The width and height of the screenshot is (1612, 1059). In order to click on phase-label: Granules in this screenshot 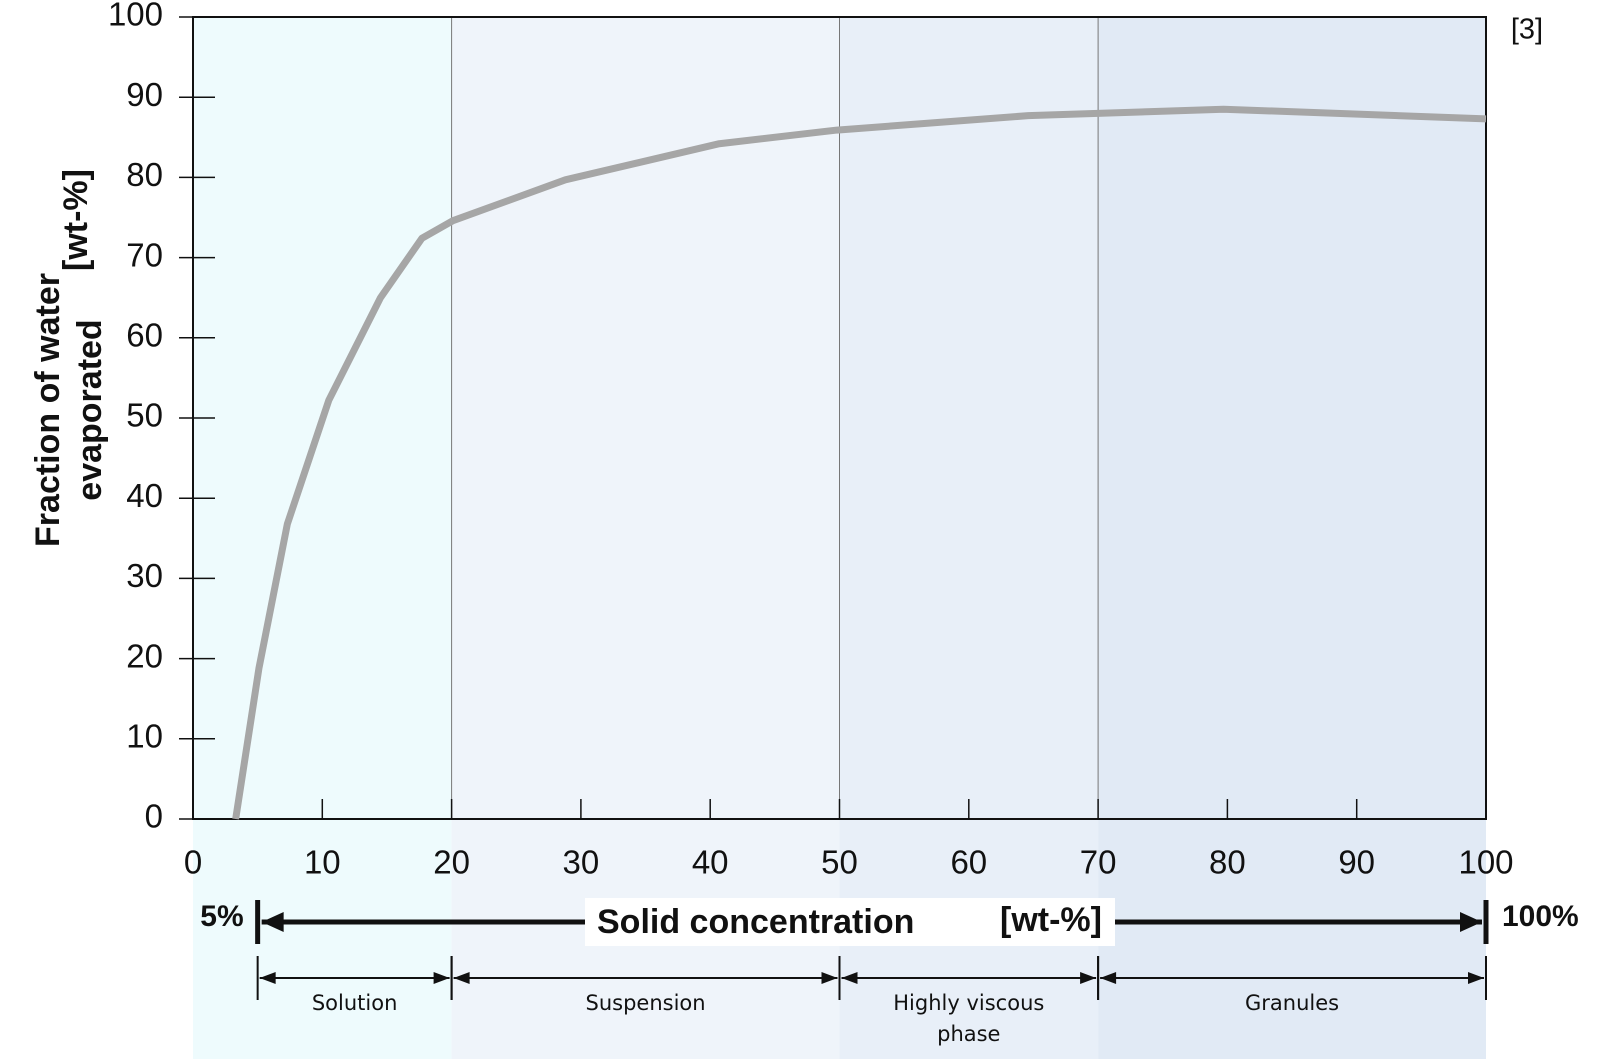, I will do `click(1292, 1003)`.